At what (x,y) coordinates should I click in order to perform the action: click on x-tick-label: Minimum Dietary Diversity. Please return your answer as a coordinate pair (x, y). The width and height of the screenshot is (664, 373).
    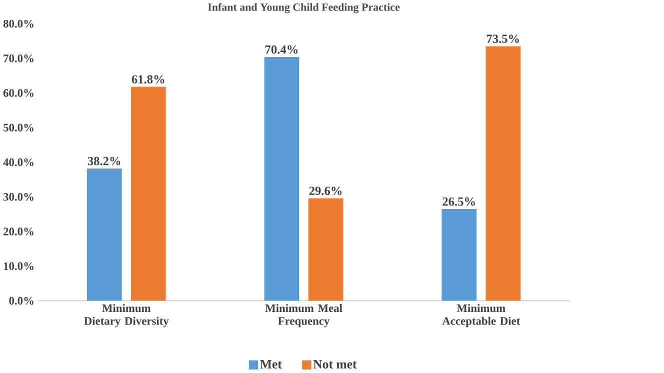
    Looking at the image, I should click on (126, 315).